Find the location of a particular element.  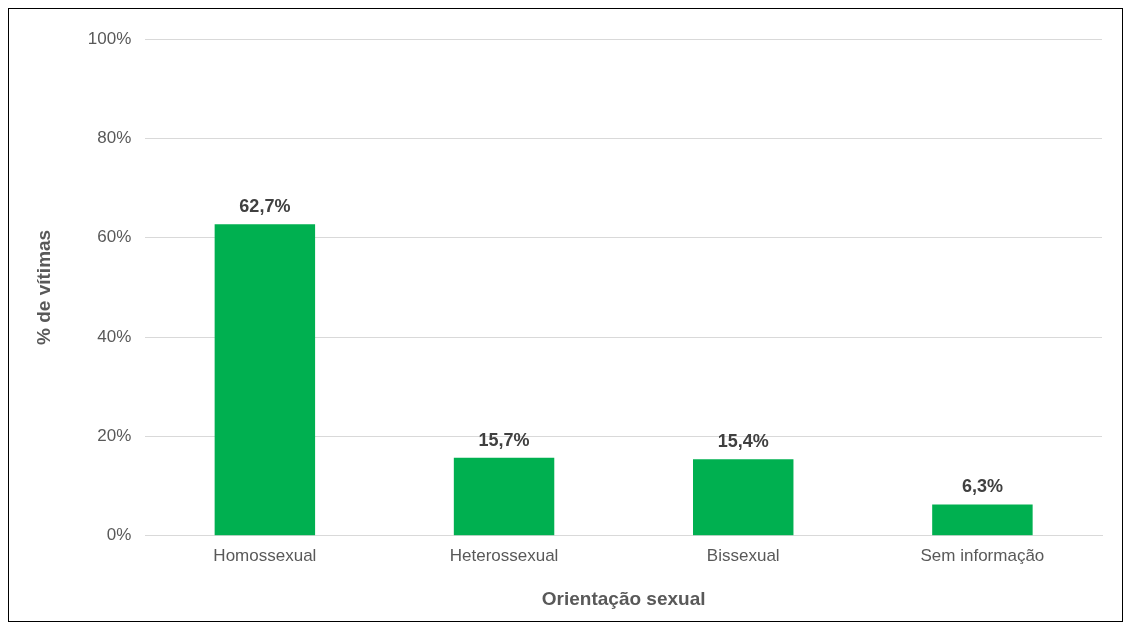

x-axis-title: Orientação sexual is located at coordinates (623, 598).